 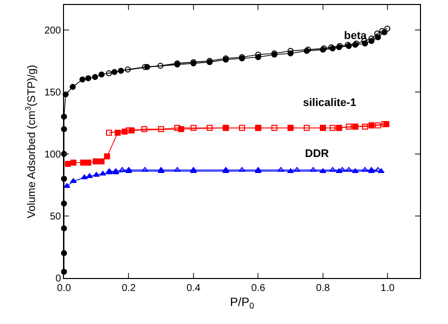 I want to click on x-tick-label: 0.4, so click(x=193, y=288).